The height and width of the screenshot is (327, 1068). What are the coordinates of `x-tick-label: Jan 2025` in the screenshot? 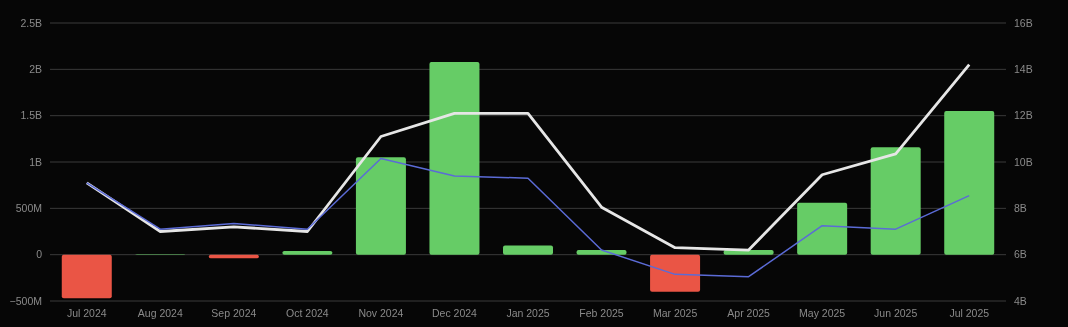 It's located at (528, 313).